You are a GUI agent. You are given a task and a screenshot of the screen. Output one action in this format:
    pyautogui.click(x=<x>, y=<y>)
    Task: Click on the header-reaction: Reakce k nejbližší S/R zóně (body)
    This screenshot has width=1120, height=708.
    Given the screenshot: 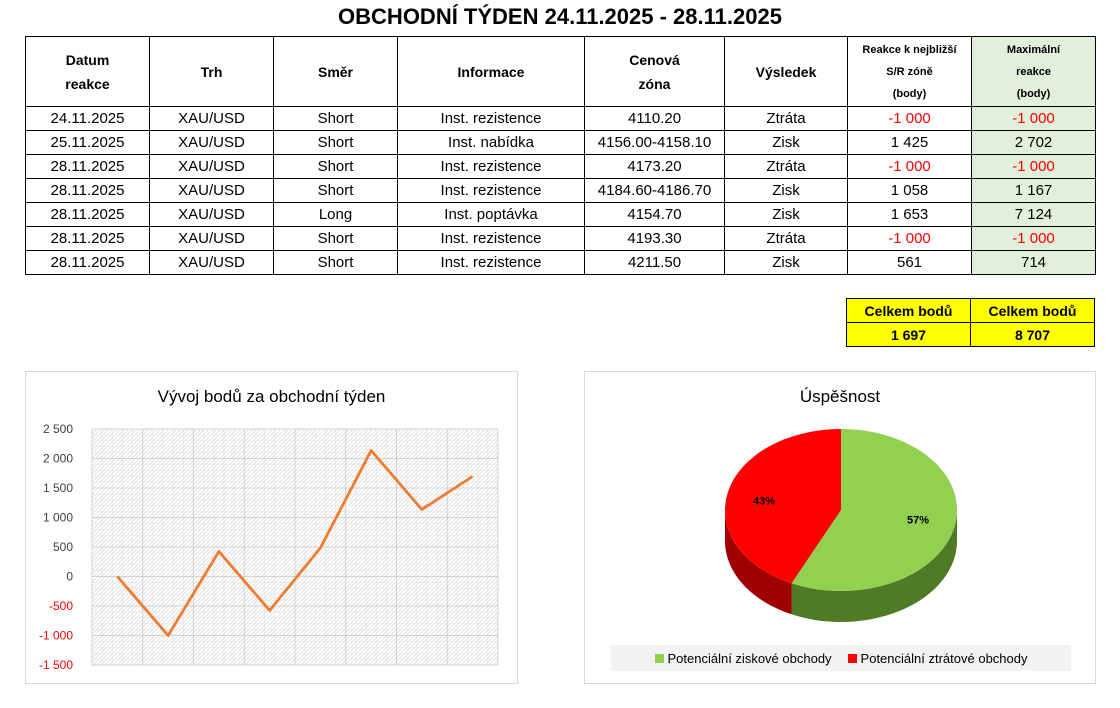 What is the action you would take?
    pyautogui.click(x=909, y=71)
    